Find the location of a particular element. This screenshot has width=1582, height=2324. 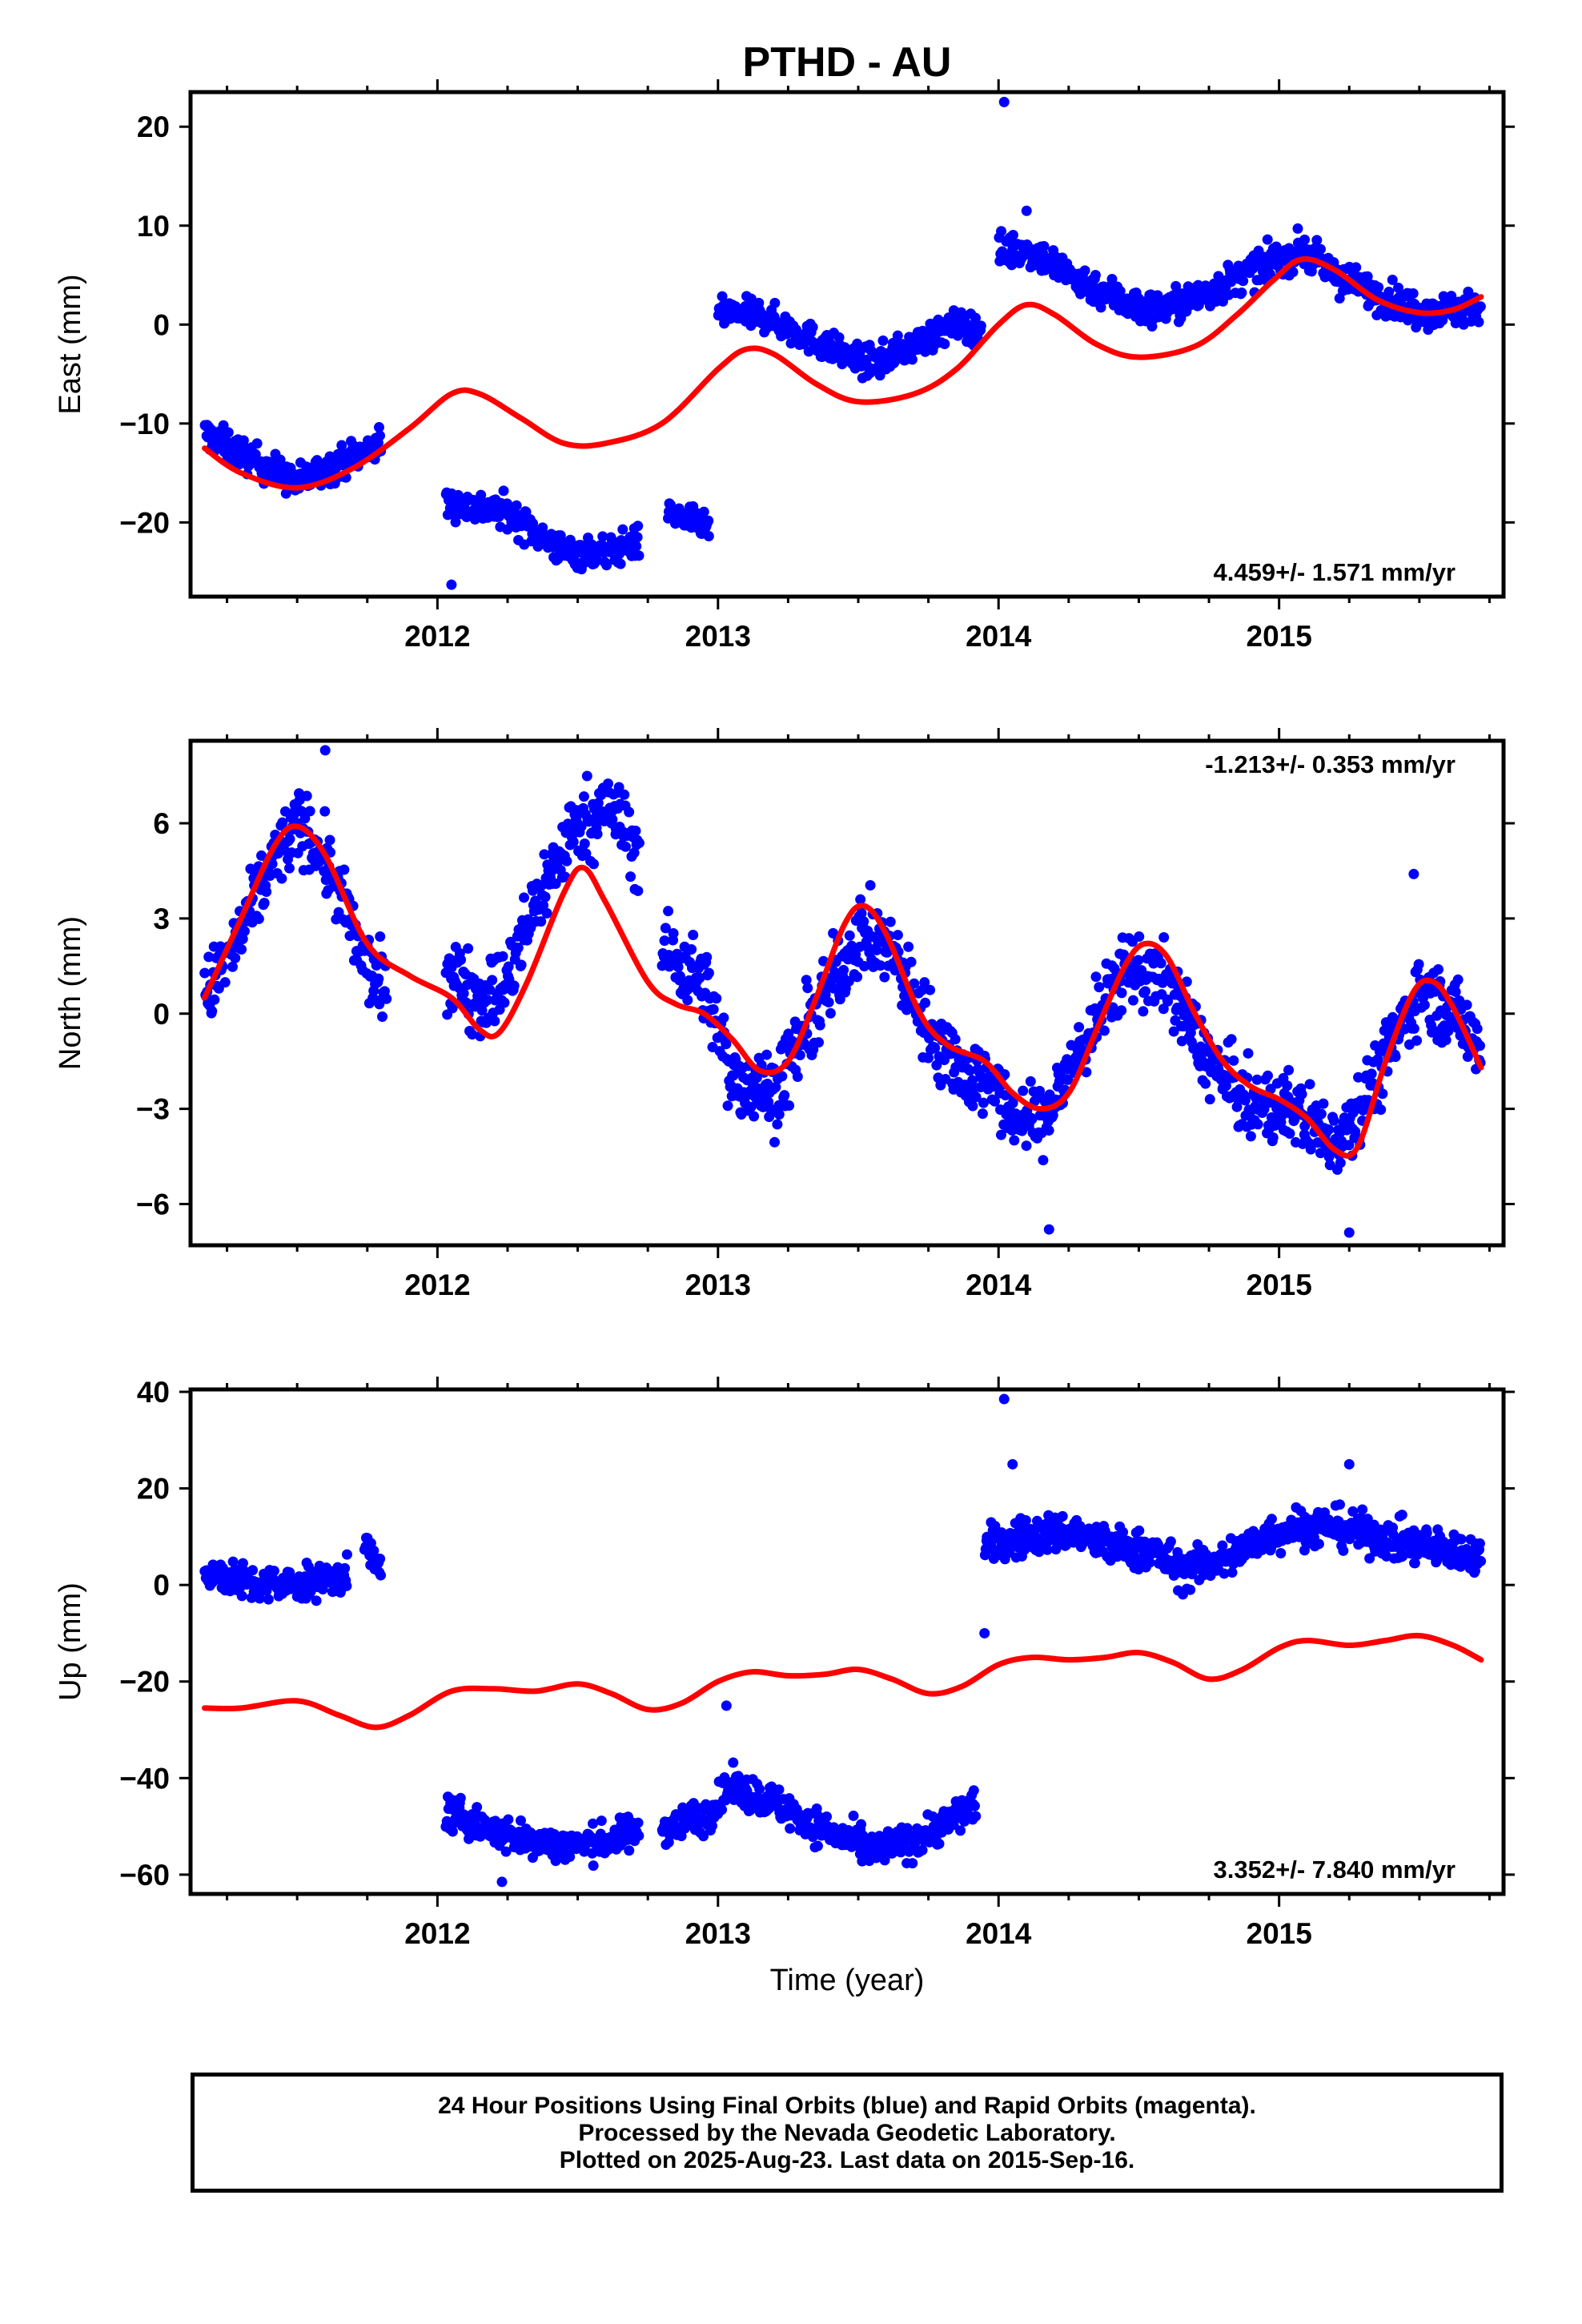

y-tick-label: −20 is located at coordinates (144, 1683).